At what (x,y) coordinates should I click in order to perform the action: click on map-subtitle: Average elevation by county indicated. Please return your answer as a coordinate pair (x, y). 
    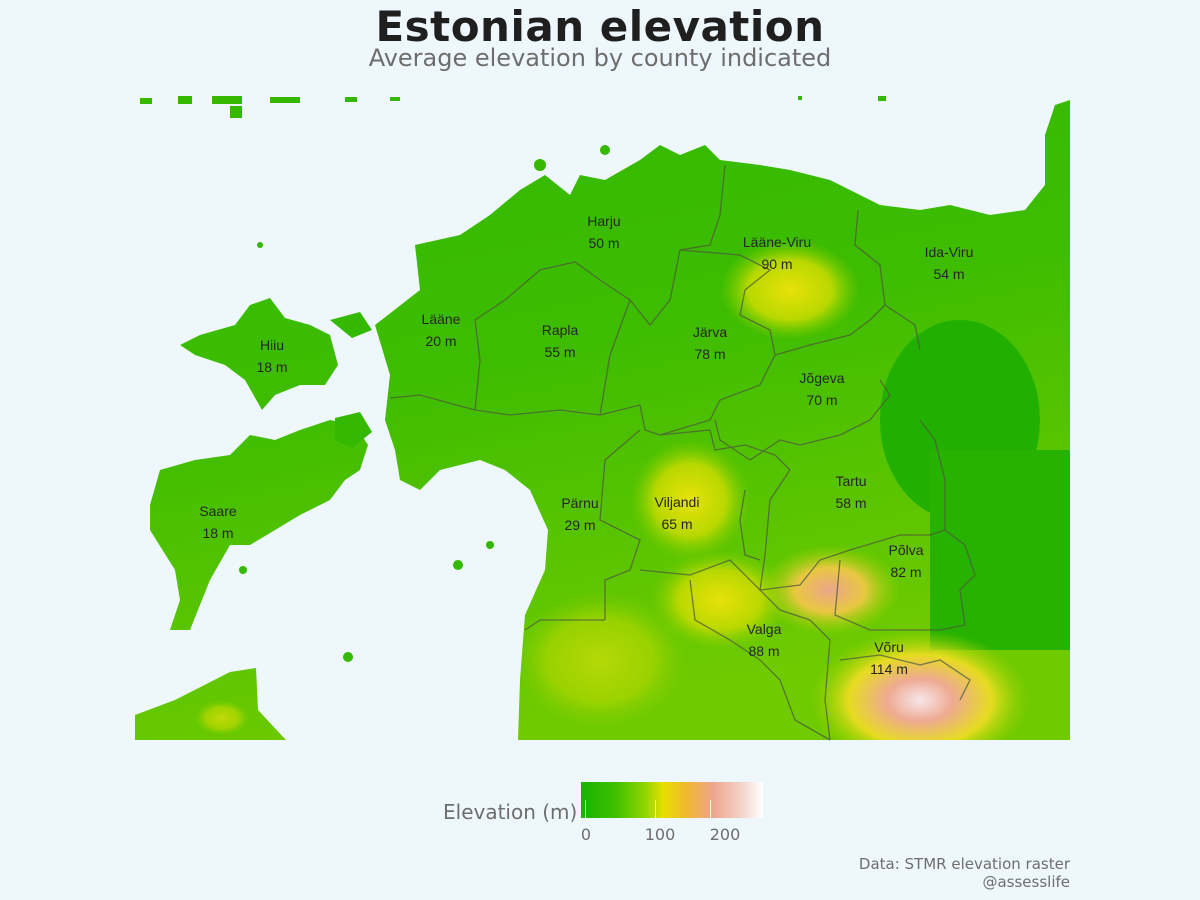
    Looking at the image, I should click on (600, 58).